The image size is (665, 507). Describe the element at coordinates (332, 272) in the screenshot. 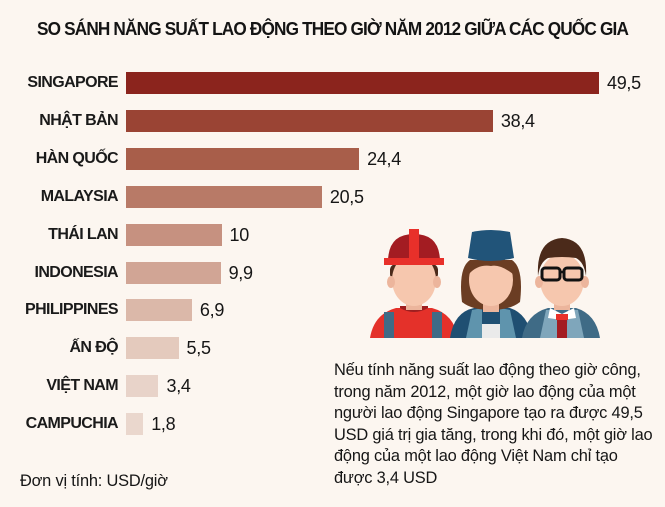

I see `bar-row: INDONESIA 9,9` at that location.